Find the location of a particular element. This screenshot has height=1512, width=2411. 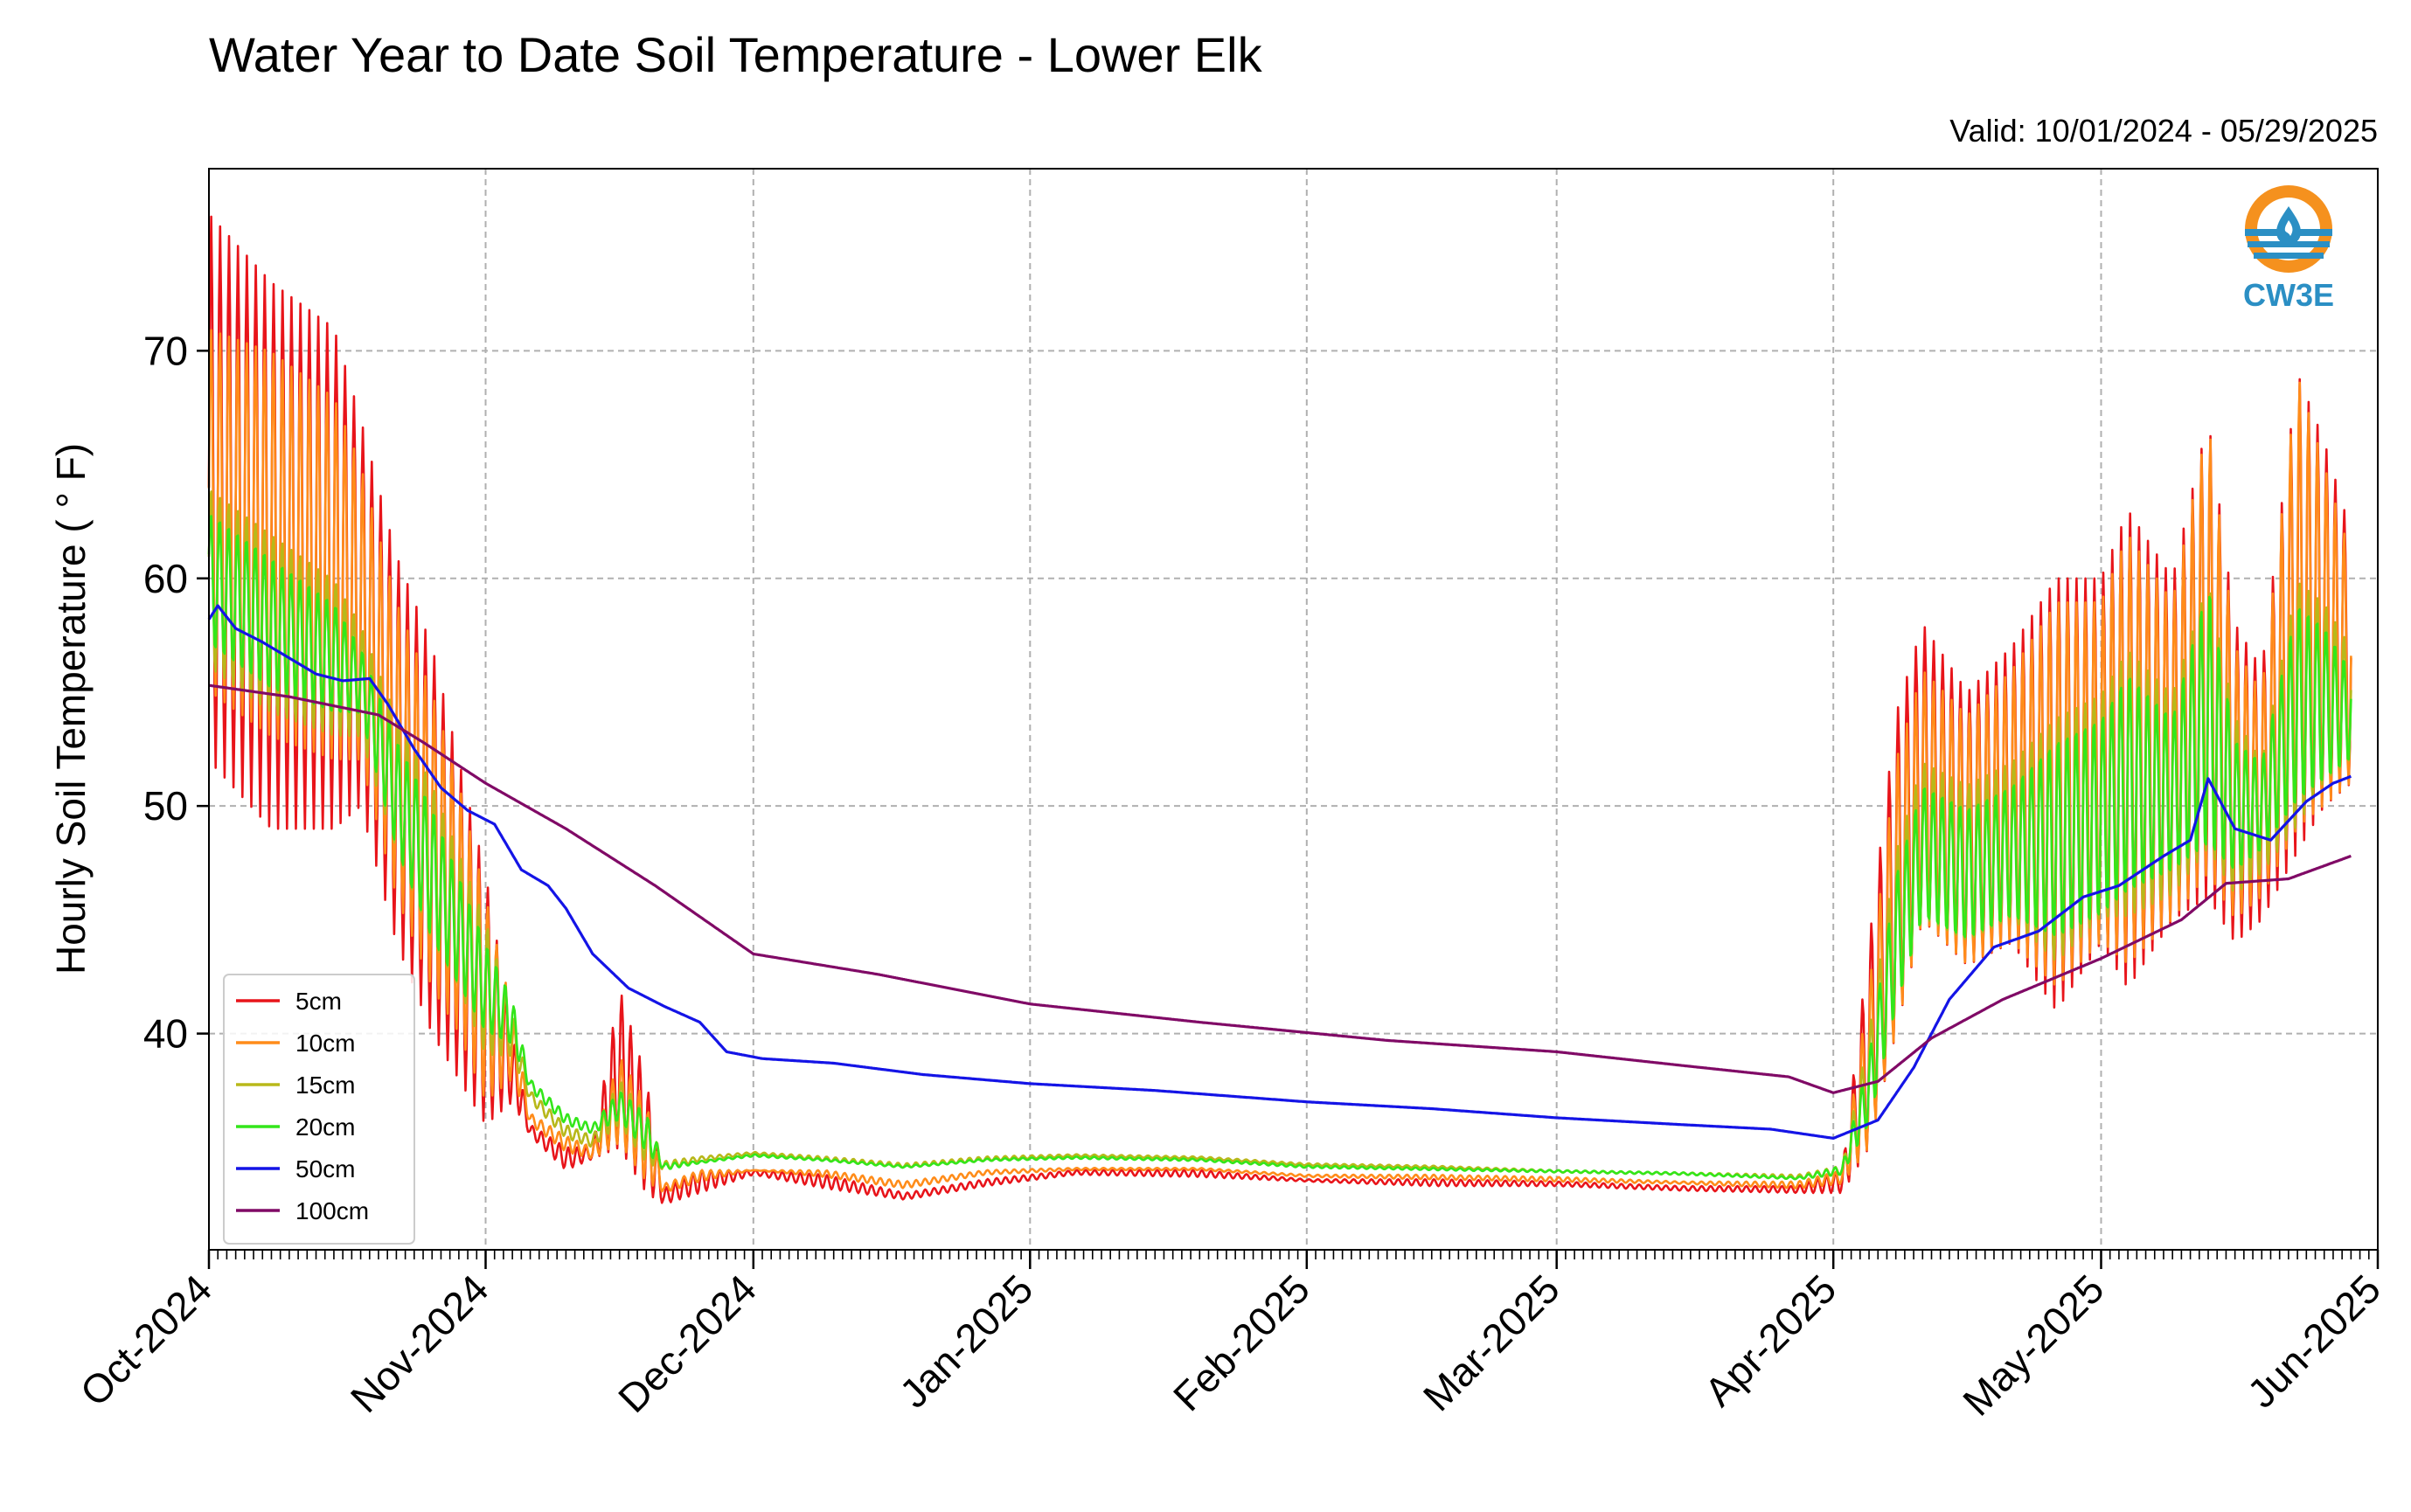

chart-subtitle: Valid: 10/01/2024 - 05/29/2025 is located at coordinates (2163, 131).